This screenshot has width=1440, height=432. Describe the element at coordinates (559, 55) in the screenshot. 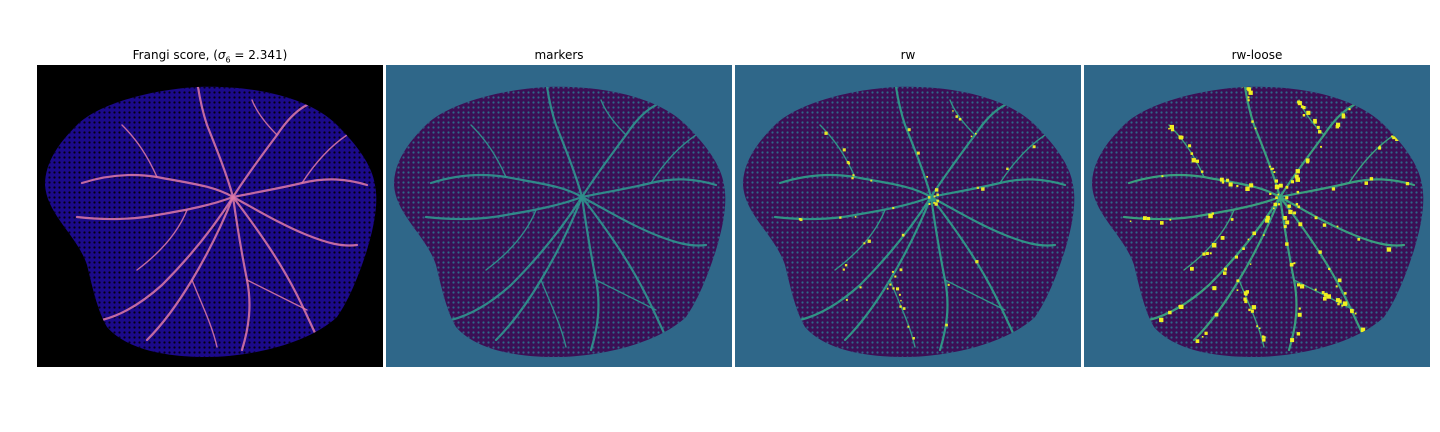

I see `panel-title: markers` at that location.